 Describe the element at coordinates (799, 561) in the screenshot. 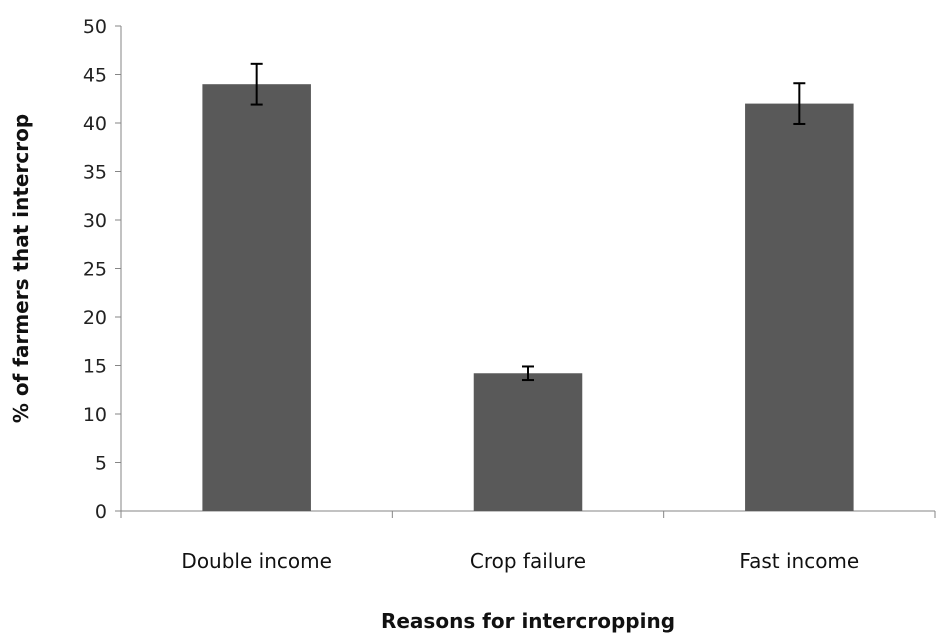

I see `x-category-label: Fast income` at that location.